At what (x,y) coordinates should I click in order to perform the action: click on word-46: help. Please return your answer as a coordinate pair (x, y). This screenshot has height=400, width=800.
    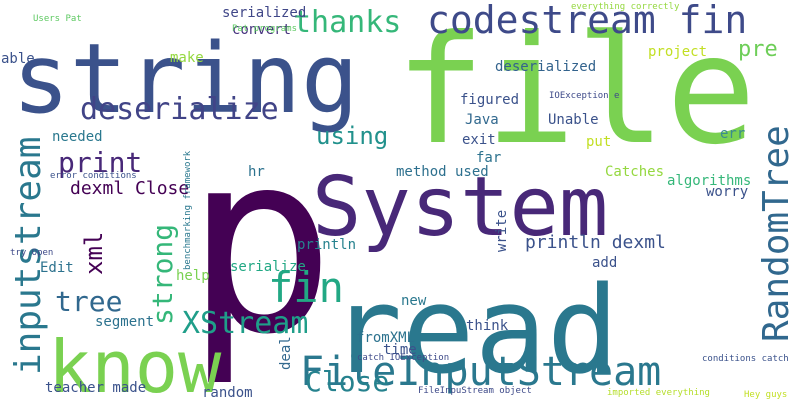
    Looking at the image, I should click on (193, 276).